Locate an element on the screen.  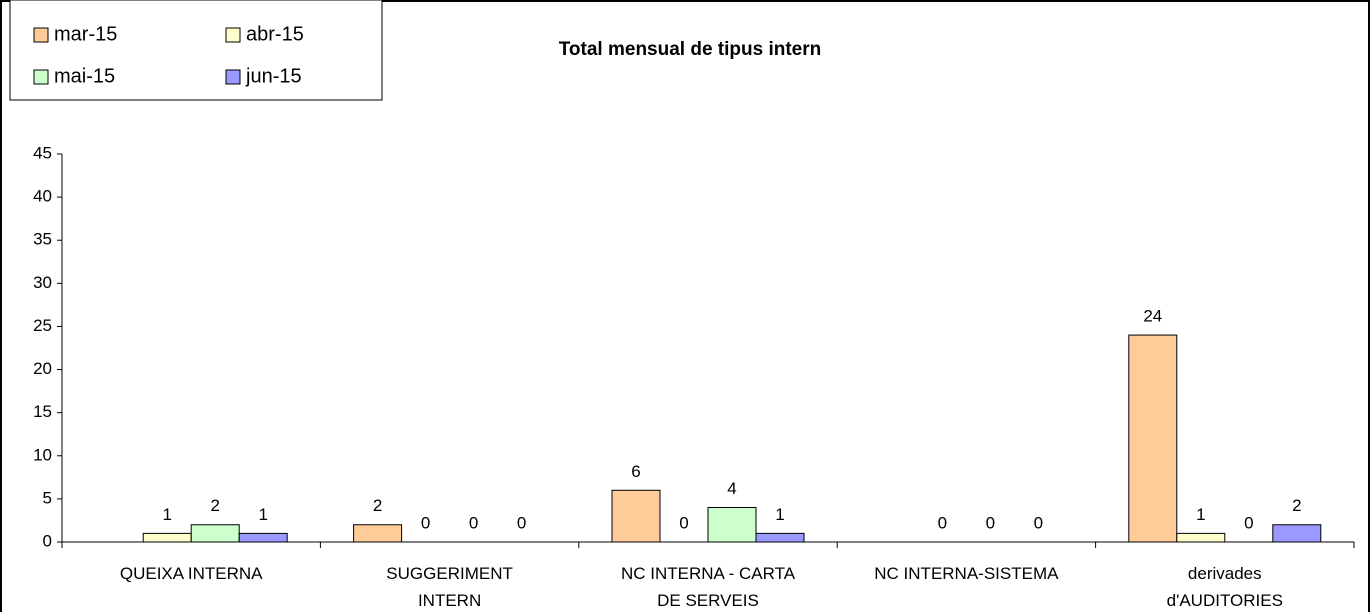
data-label: 6 is located at coordinates (635, 471).